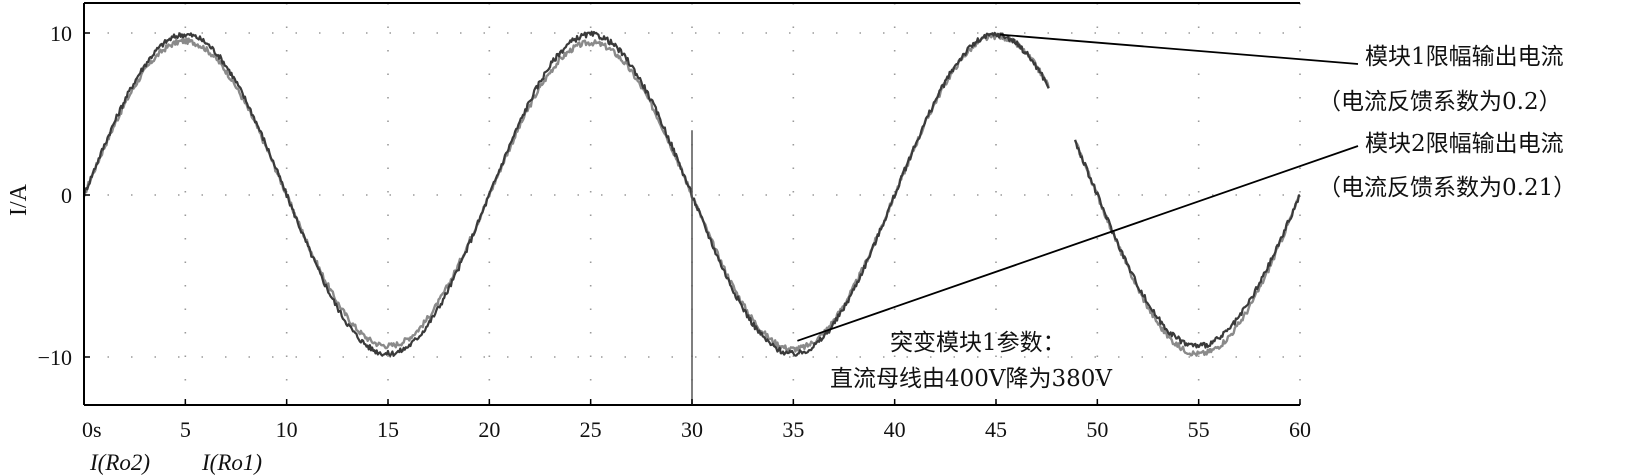  I want to click on legend-series-1: I(Ro2), so click(119, 462).